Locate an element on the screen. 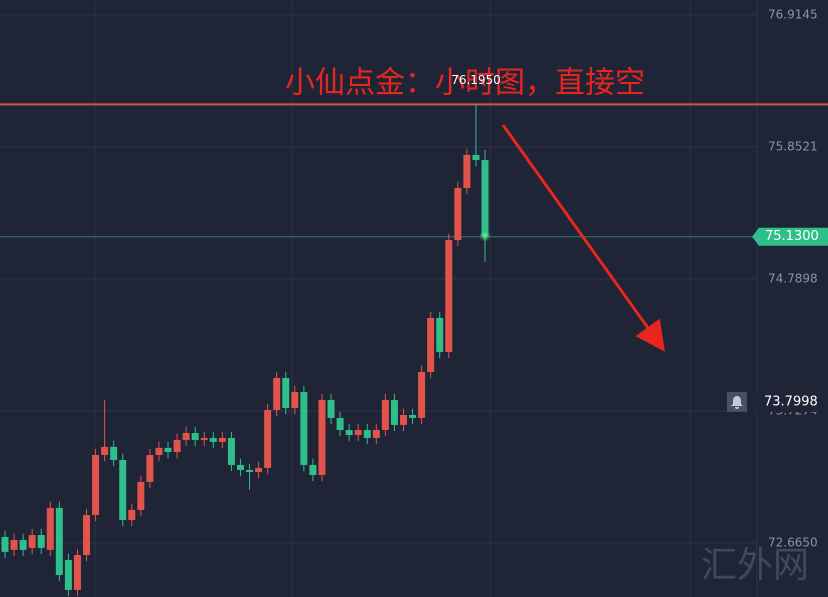  annotation: 小仙点金：小时图，直接空 is located at coordinates (465, 83).